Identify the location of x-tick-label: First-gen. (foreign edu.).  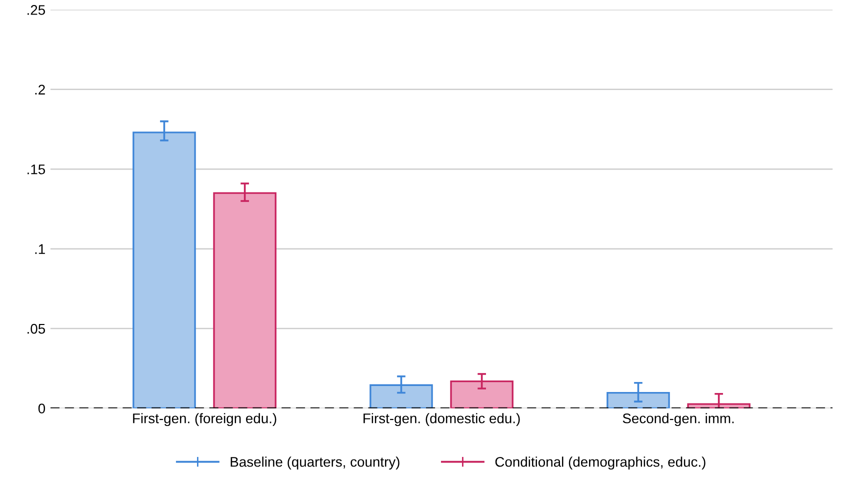
(204, 419).